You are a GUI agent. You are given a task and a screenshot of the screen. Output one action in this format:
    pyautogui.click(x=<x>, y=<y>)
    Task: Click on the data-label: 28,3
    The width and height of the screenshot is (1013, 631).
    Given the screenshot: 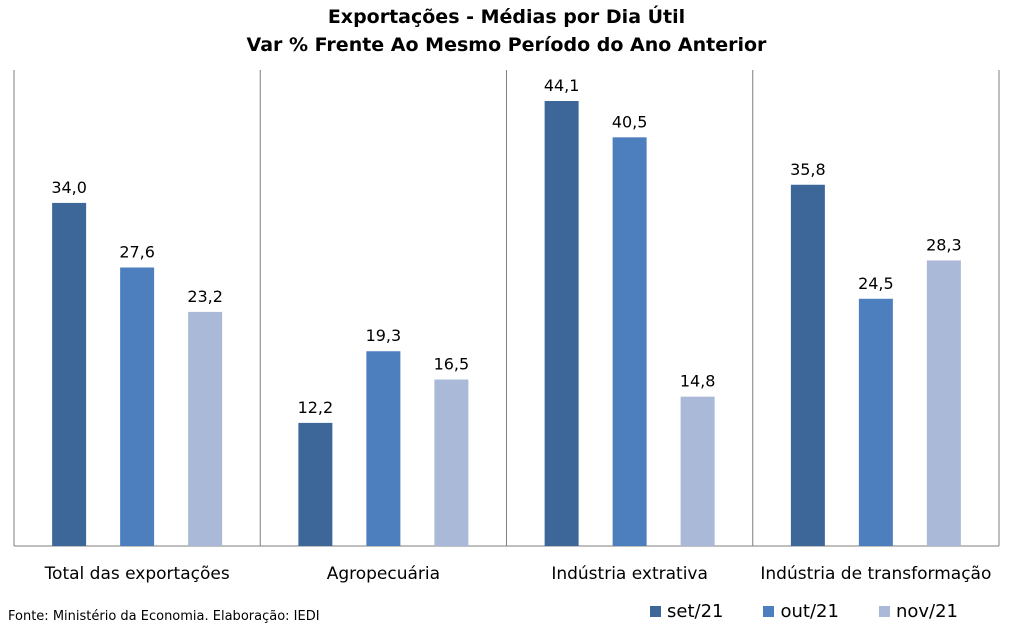 What is the action you would take?
    pyautogui.click(x=944, y=244)
    